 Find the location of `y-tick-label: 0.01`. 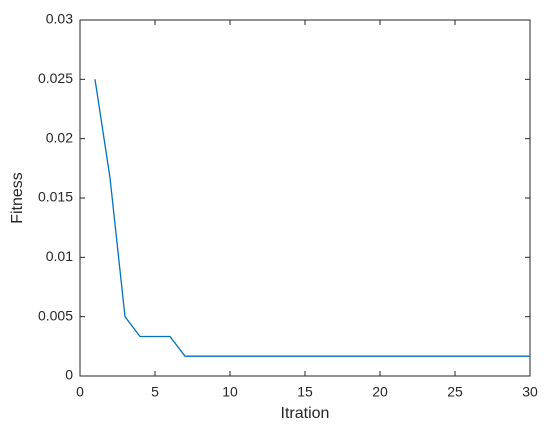

y-tick-label: 0.01 is located at coordinates (59, 256).